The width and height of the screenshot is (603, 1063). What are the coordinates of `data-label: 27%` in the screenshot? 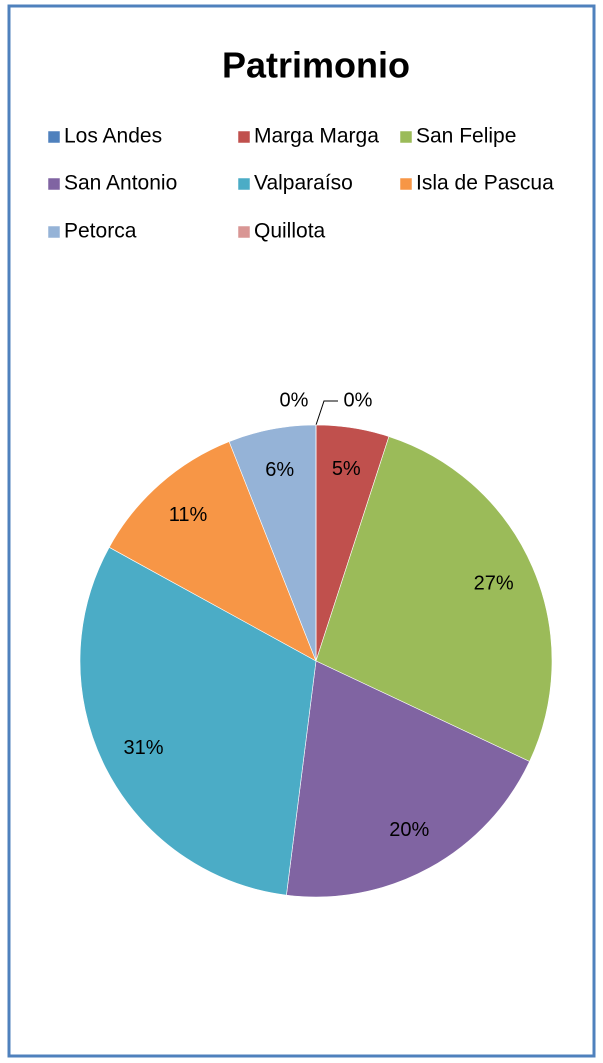 It's located at (494, 583).